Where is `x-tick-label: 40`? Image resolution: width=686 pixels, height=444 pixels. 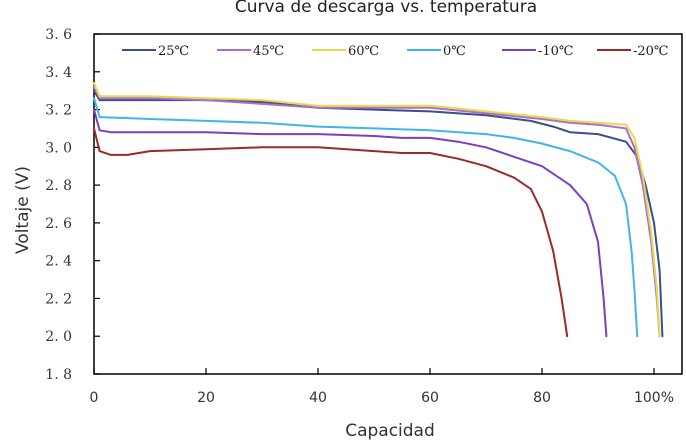
x-tick-label: 40 is located at coordinates (318, 398).